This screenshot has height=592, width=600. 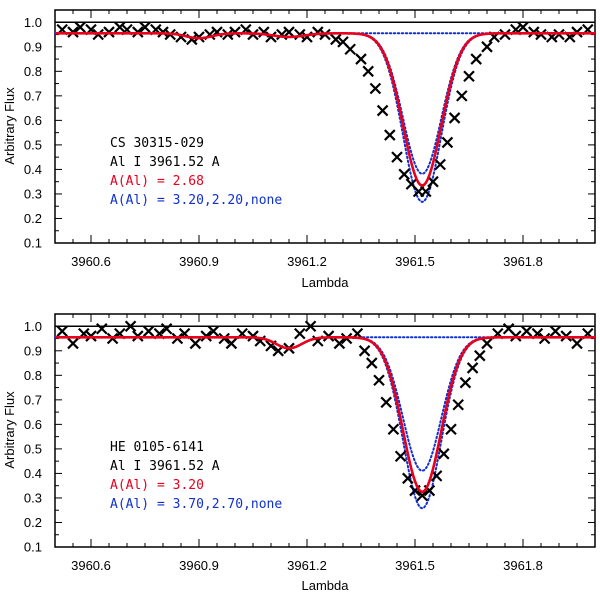 What do you see at coordinates (196, 200) in the screenshot?
I see `alt-abundance-annotation: A(Al) = 3.20,2.20,none` at bounding box center [196, 200].